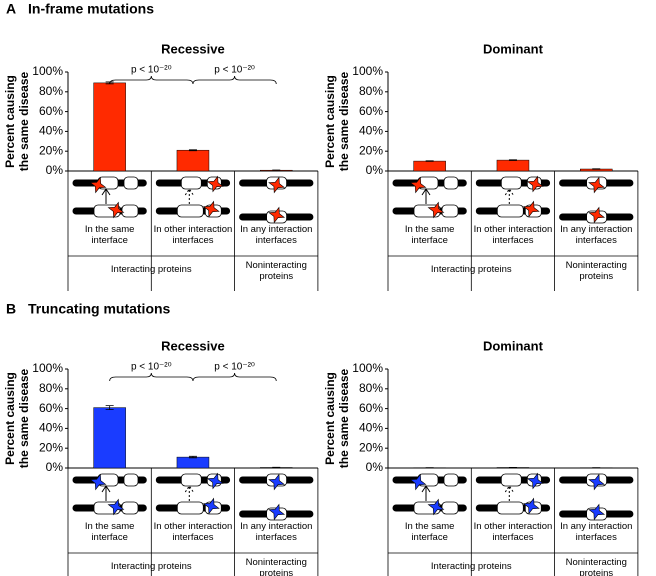  What do you see at coordinates (99, 309) in the screenshot?
I see `panel-title: Truncating mutations` at bounding box center [99, 309].